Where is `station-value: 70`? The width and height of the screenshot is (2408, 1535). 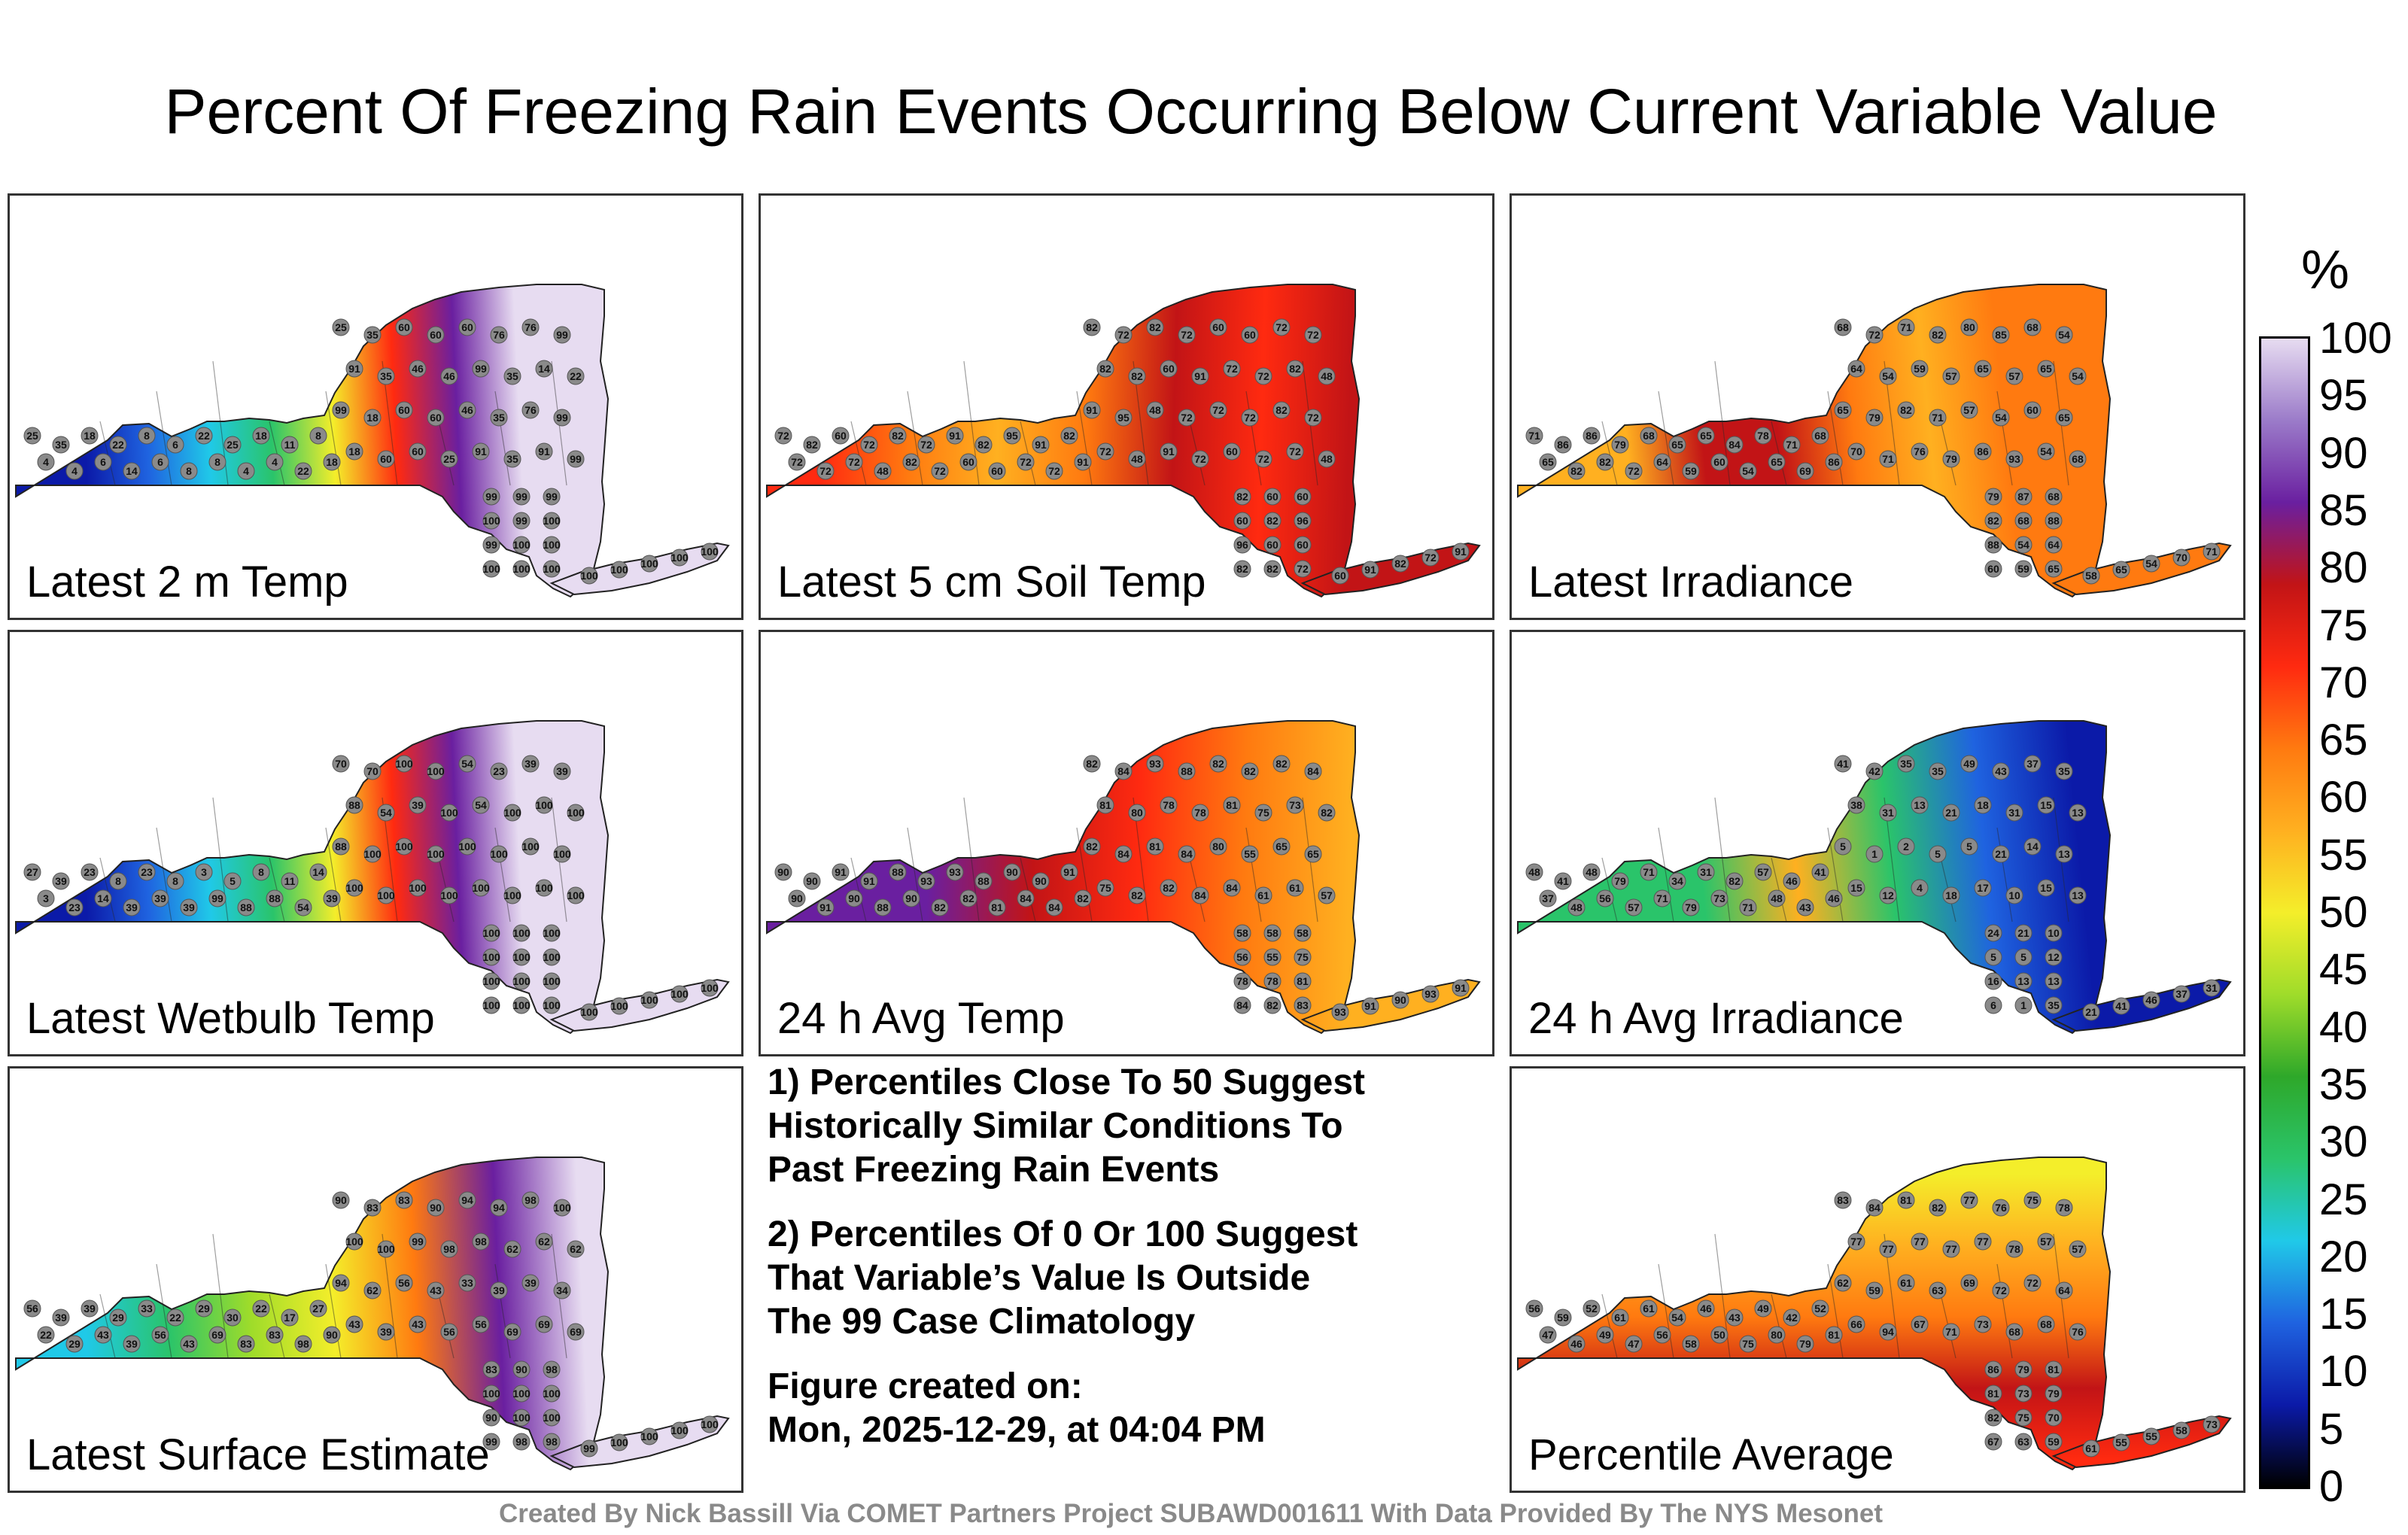 station-value: 70 is located at coordinates (372, 771).